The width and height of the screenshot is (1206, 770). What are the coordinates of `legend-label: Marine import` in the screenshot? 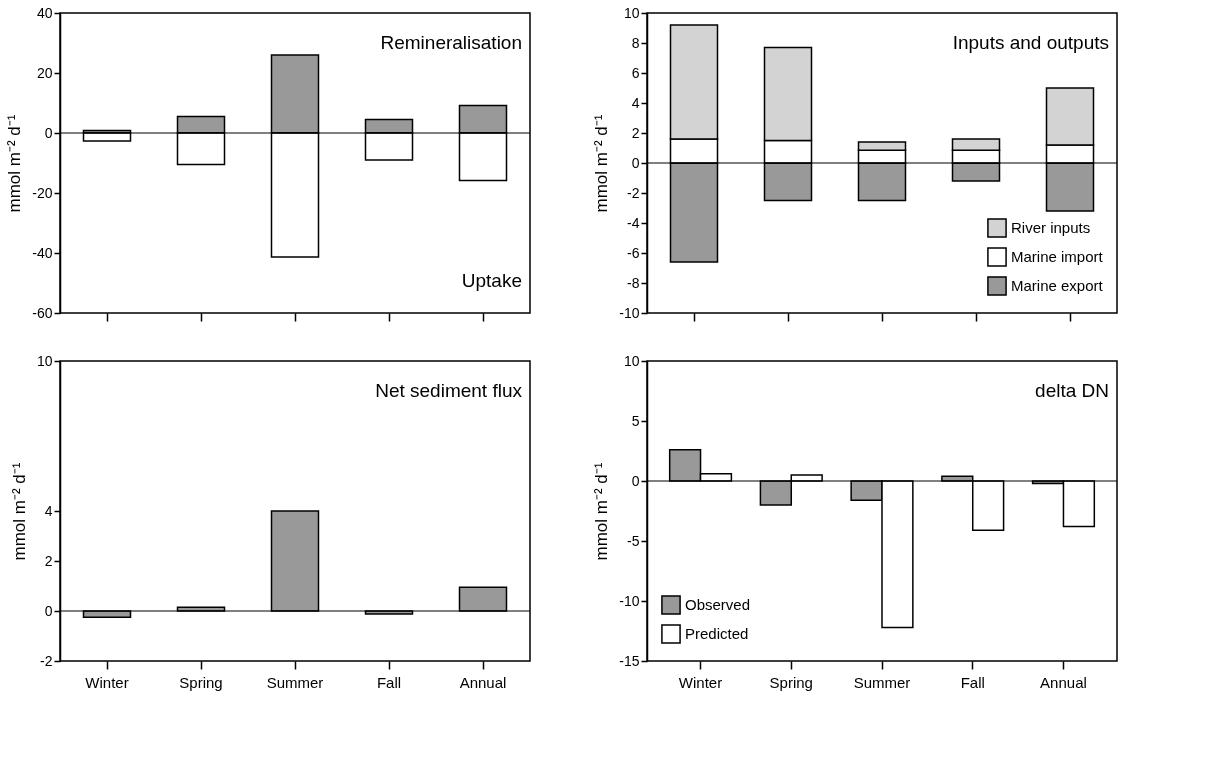 It's located at (1057, 256).